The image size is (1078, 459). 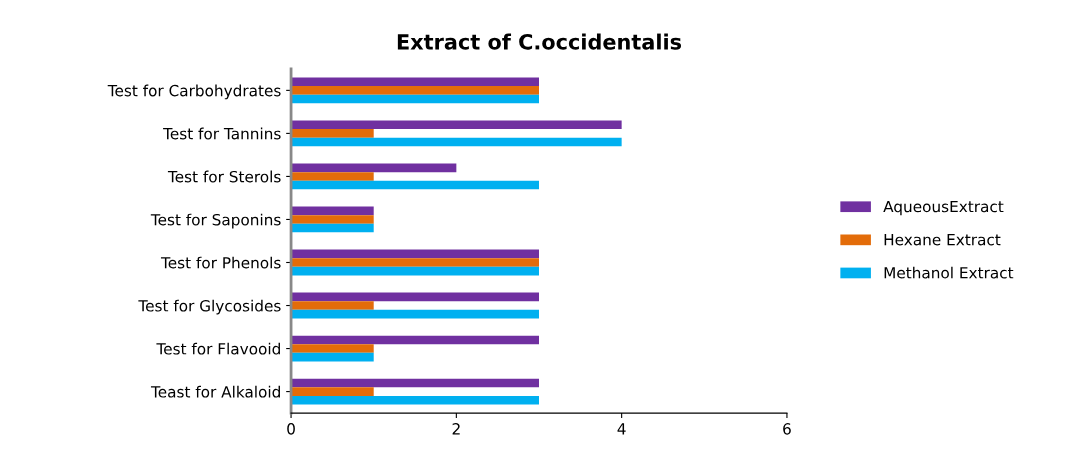 What do you see at coordinates (194, 92) in the screenshot?
I see `y-tick-label: Test for Carbohydrates` at bounding box center [194, 92].